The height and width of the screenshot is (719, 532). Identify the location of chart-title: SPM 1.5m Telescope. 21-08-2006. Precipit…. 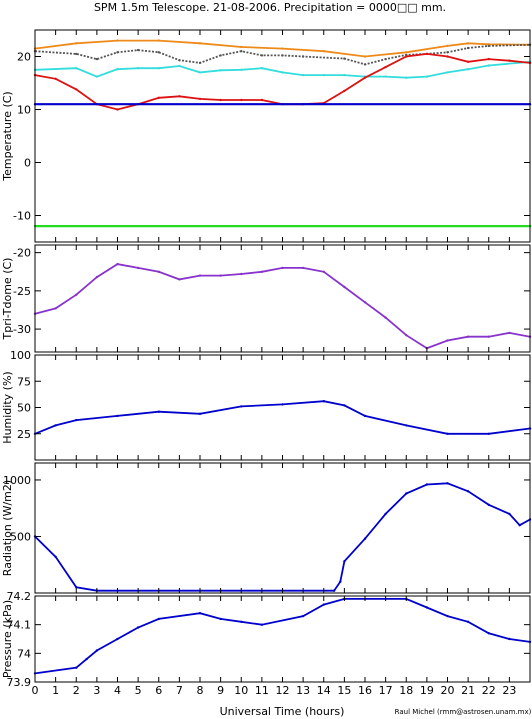
(270, 7).